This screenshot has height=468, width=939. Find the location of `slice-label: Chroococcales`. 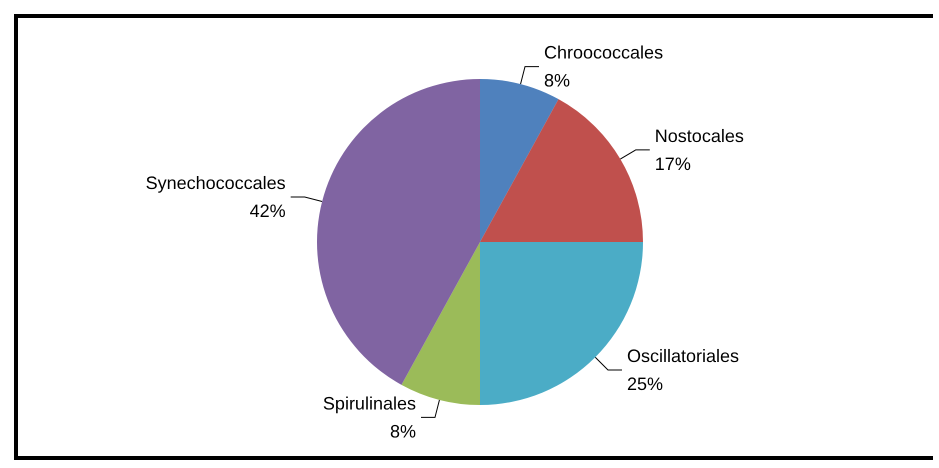

slice-label: Chroococcales is located at coordinates (604, 52).